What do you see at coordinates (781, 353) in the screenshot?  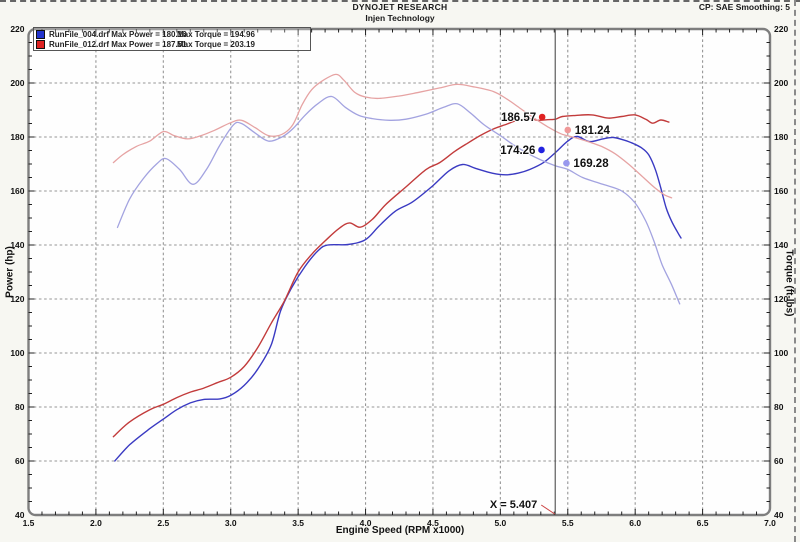 I see `y-tick-label-right-100: 100` at bounding box center [781, 353].